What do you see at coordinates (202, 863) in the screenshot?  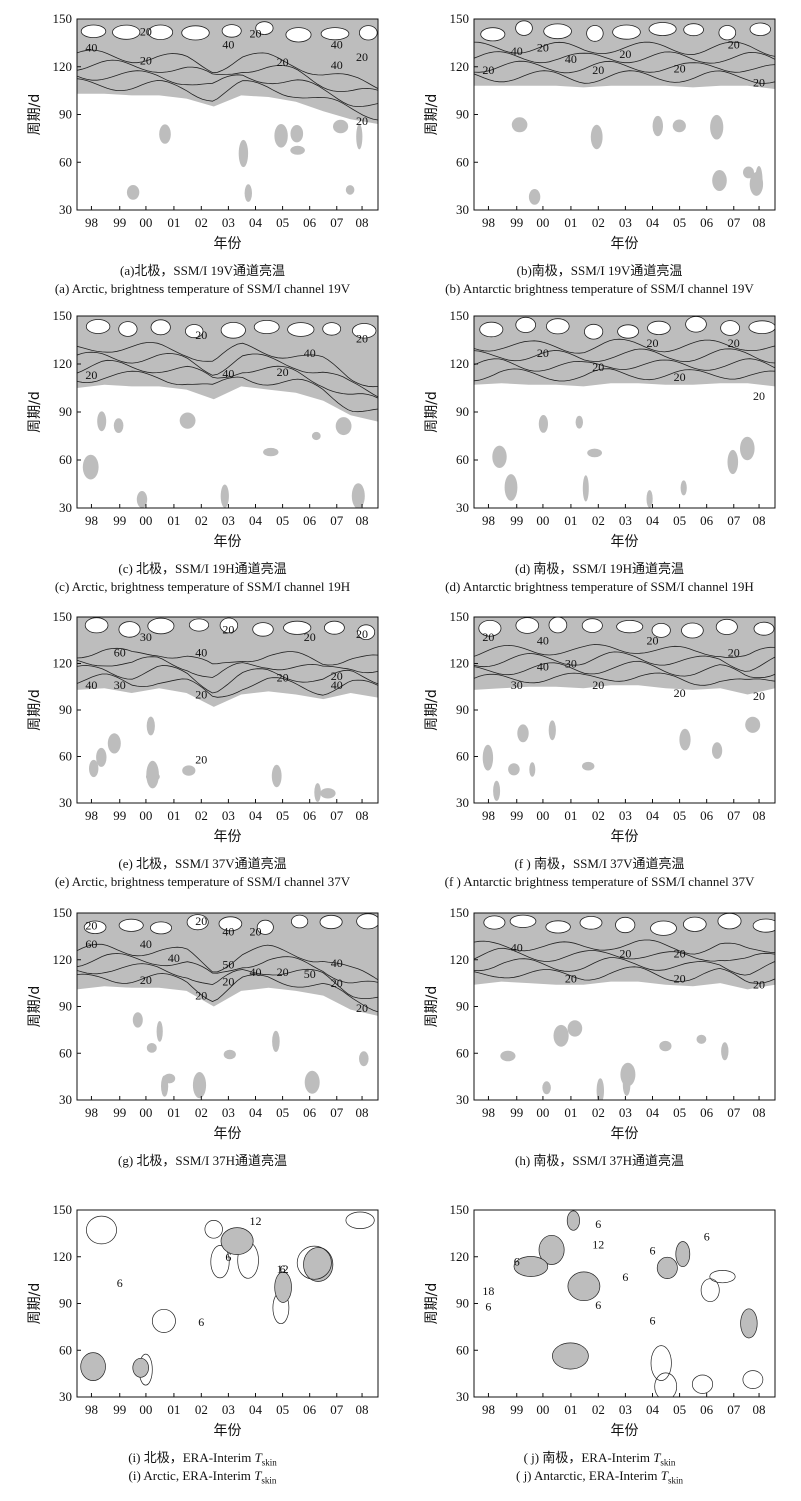 I see `caption-cn-e: (e) 北极，SSM/I 37V通道亮温` at bounding box center [202, 863].